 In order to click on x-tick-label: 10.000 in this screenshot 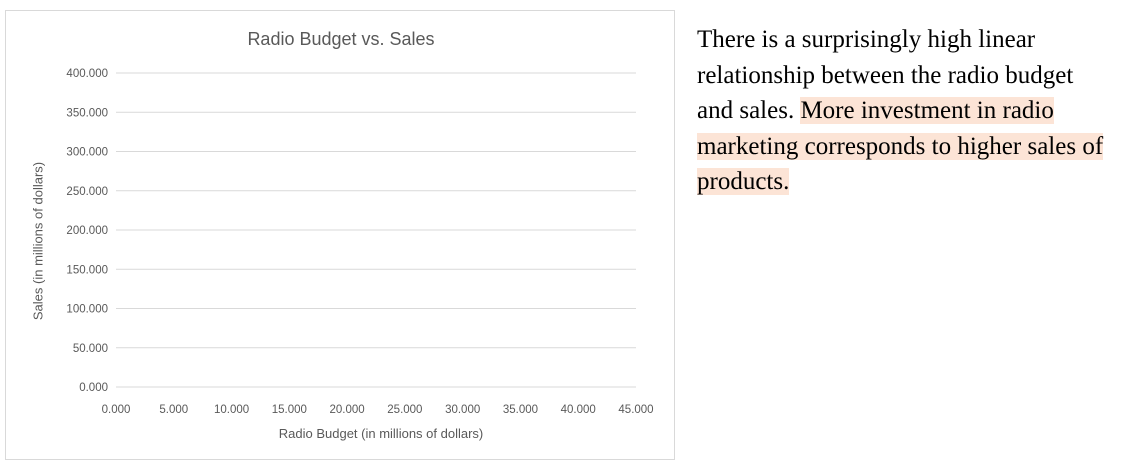, I will do `click(231, 410)`.